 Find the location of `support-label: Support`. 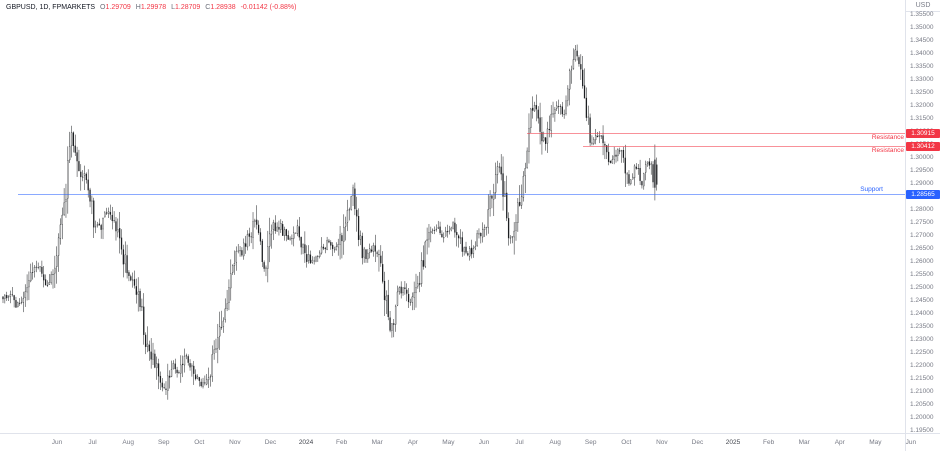

support-label: Support is located at coordinates (871, 190).